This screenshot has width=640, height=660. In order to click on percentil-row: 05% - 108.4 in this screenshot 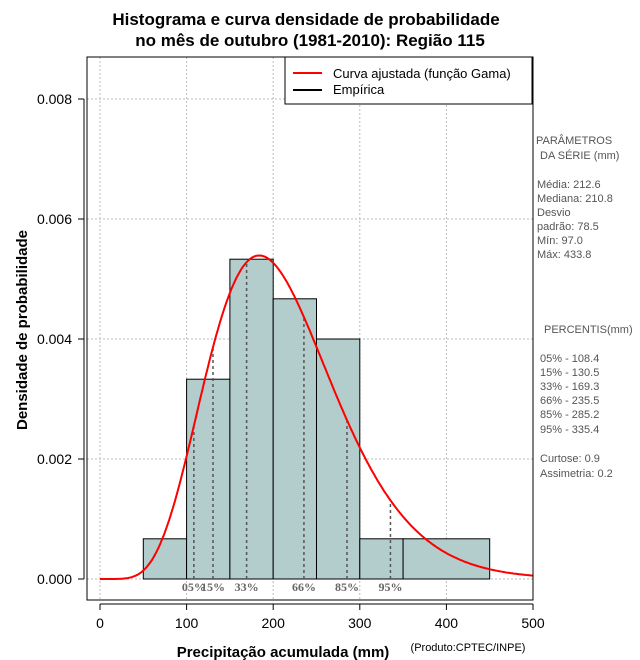, I will do `click(569, 359)`.